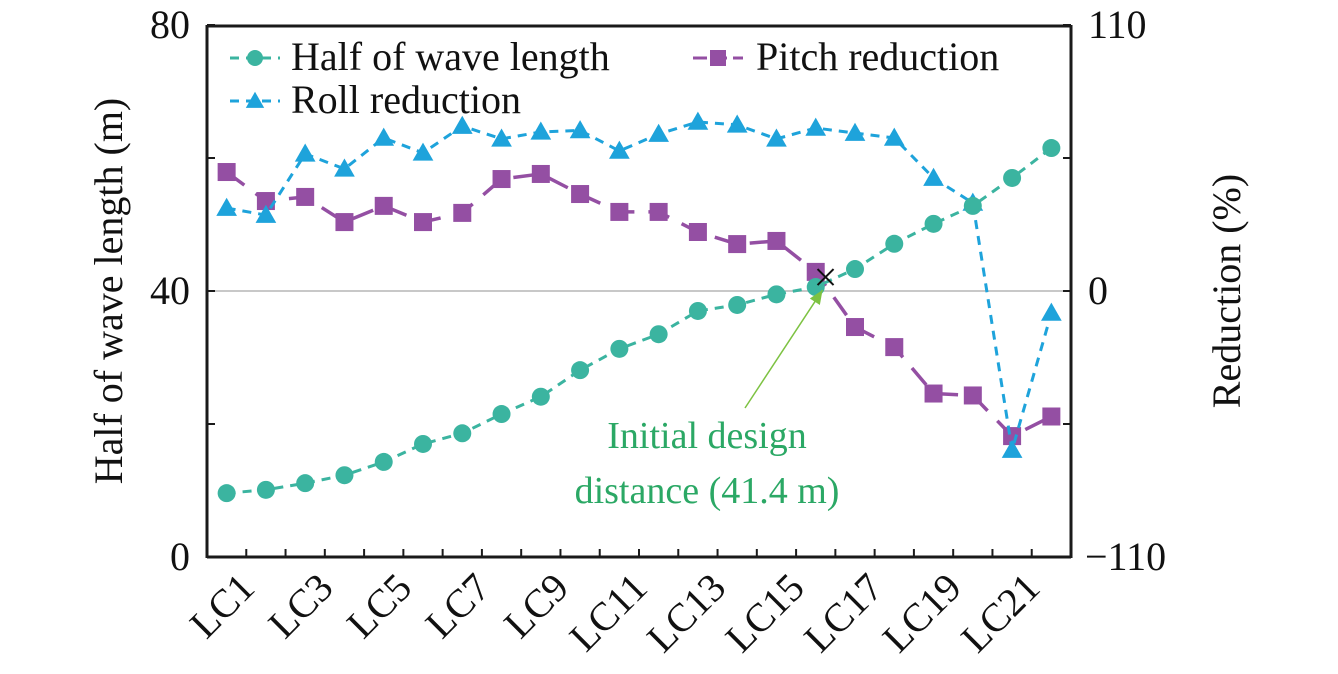 Image resolution: width=1338 pixels, height=674 pixels. I want to click on x-tick-label: LC1, so click(222, 606).